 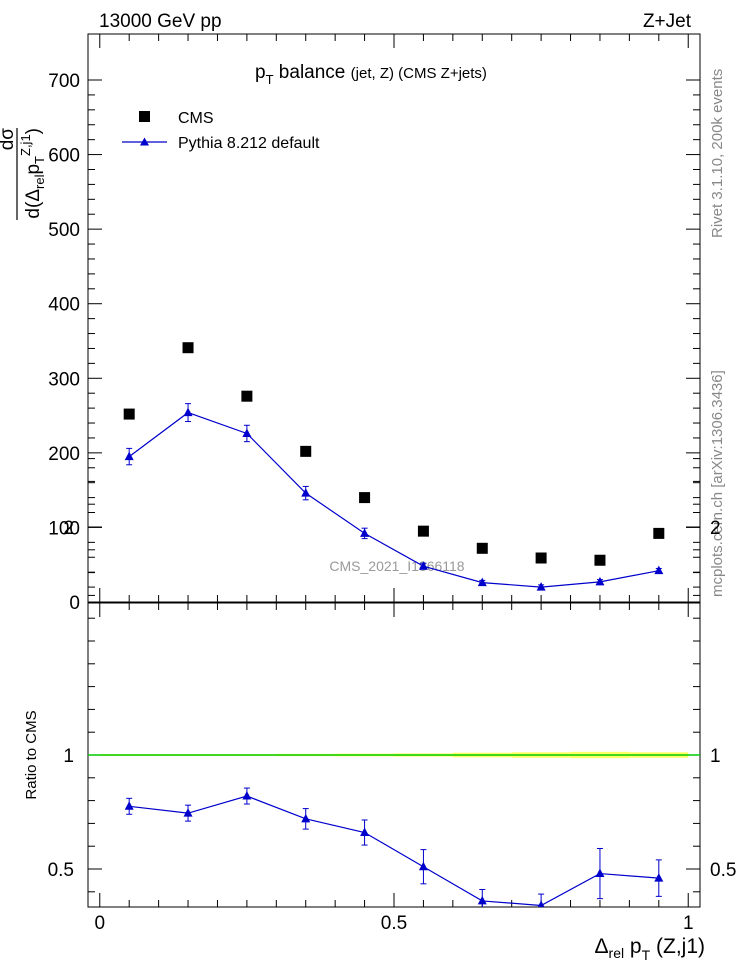 I want to click on ratio-tick-label-right: 0.5, so click(x=723, y=870).